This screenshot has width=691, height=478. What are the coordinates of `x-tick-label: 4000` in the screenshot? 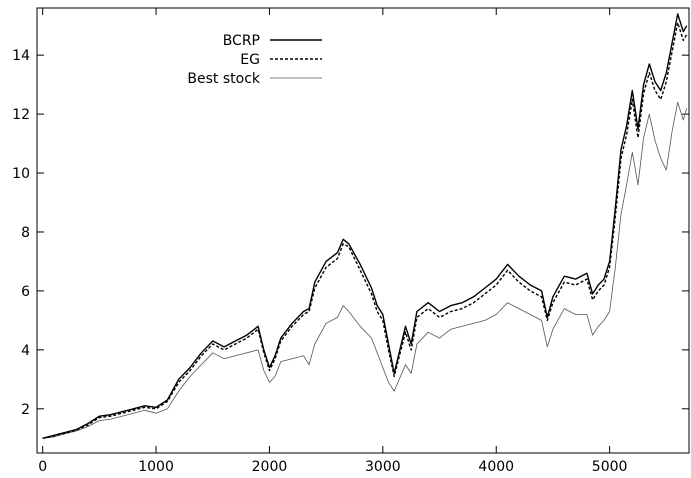 It's located at (496, 467).